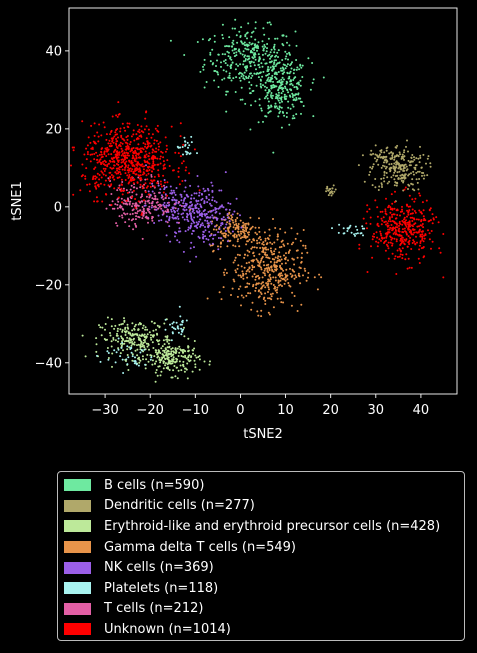 The image size is (477, 653). I want to click on x-axis: −30 −20 −10 0 10 20 30 40, so click(260, 406).